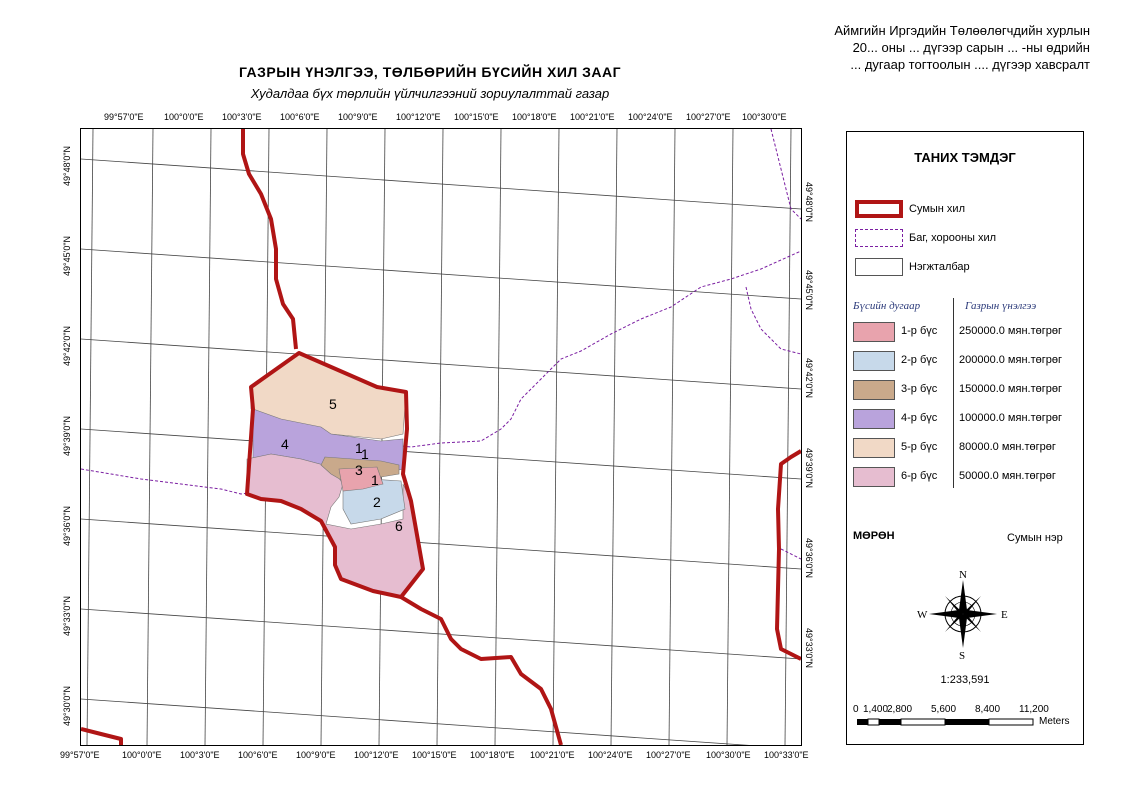 The image size is (1122, 794). I want to click on zone-label-5: 5, so click(333, 404).